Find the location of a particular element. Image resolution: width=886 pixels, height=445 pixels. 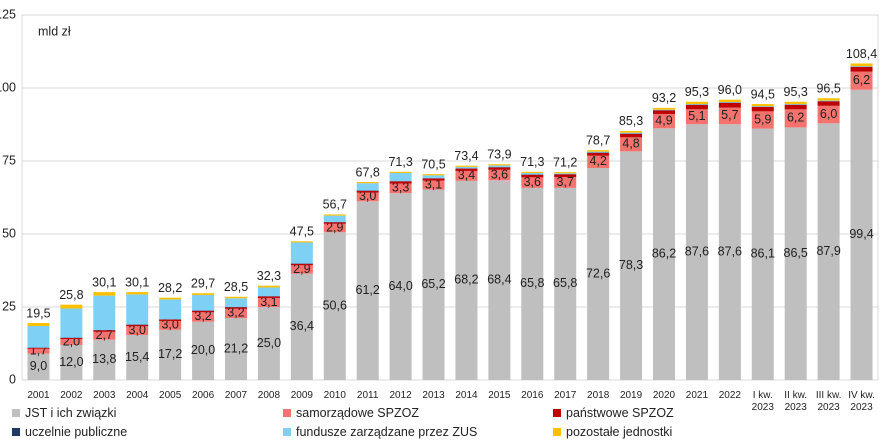

data-label: 12,0 is located at coordinates (71, 362).